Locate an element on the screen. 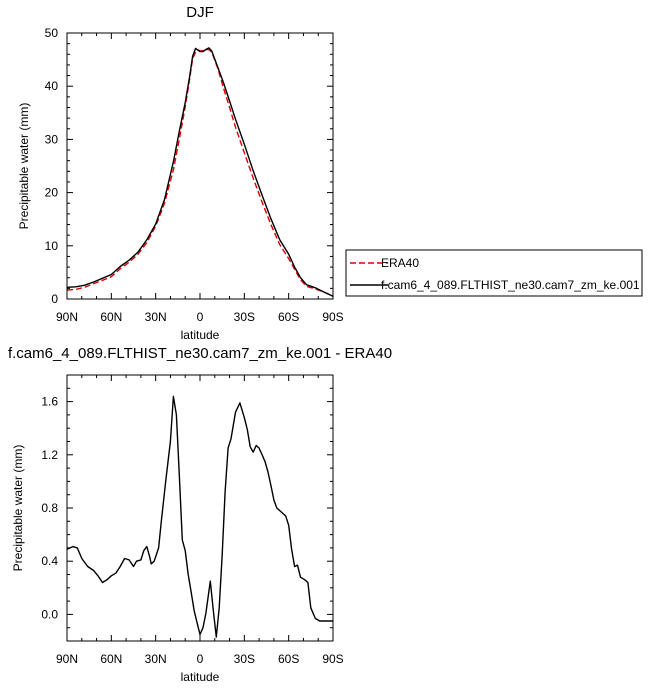  chart2-xtick-label: 0 is located at coordinates (200, 659).